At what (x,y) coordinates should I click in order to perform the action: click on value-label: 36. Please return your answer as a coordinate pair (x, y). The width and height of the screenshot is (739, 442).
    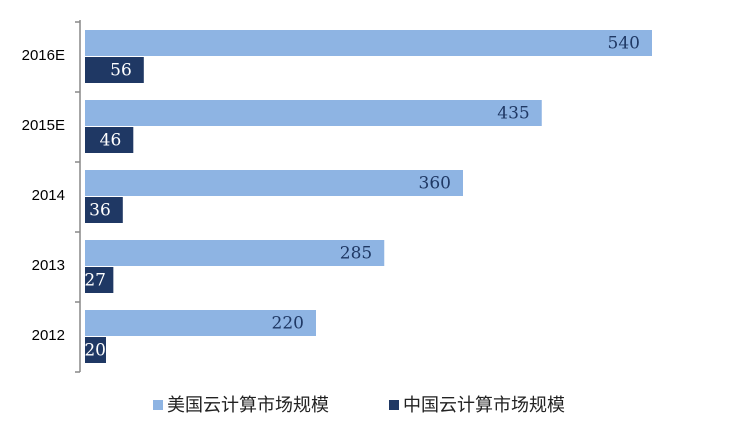
    Looking at the image, I should click on (100, 211).